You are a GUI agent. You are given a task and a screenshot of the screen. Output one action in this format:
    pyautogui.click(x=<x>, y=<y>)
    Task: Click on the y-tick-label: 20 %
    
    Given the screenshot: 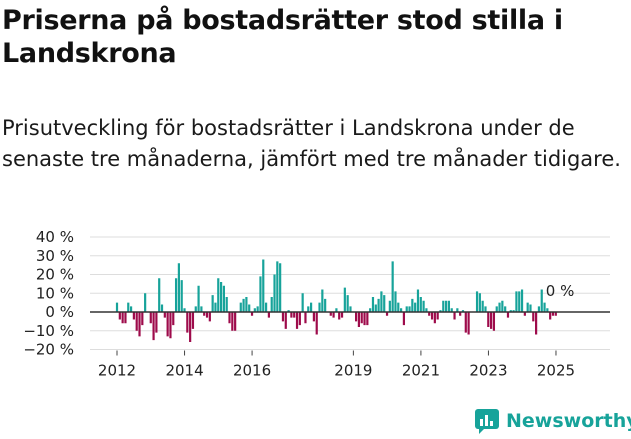 What is the action you would take?
    pyautogui.click(x=55, y=275)
    